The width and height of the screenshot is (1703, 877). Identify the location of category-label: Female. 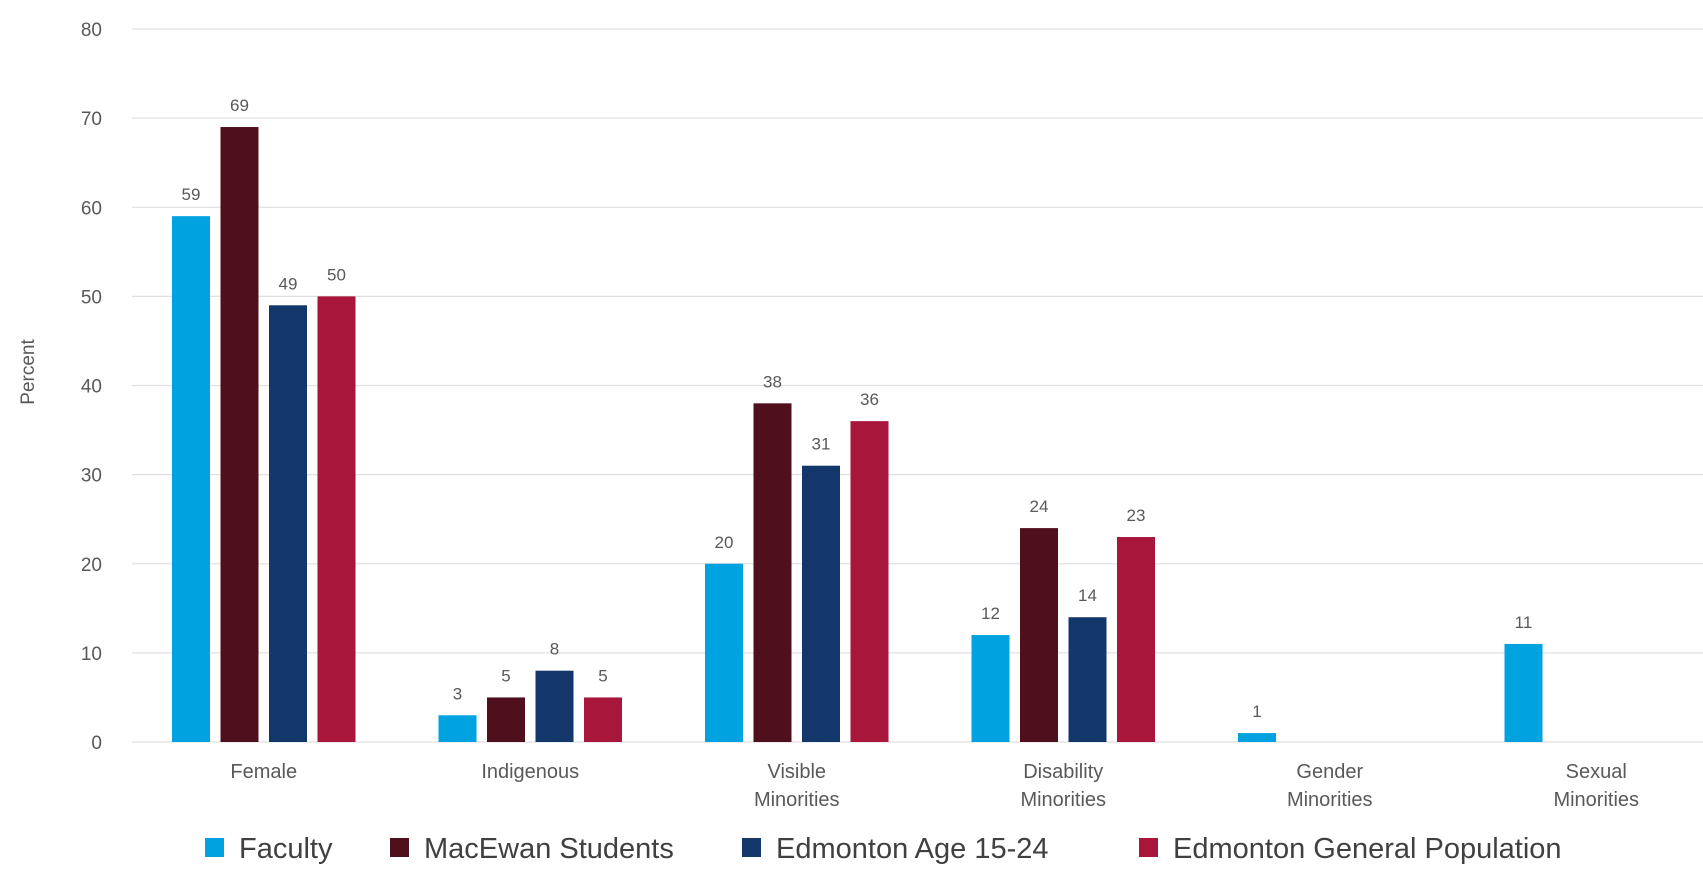
(263, 772).